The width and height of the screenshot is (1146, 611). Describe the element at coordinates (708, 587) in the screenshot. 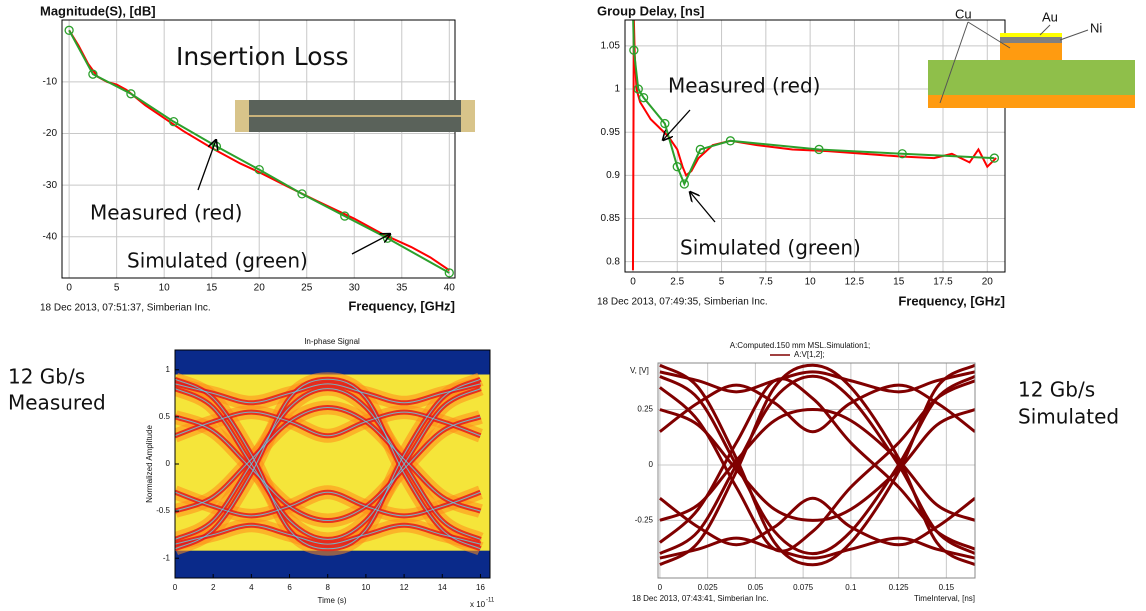

I see `x-tick-label: 0.025` at that location.